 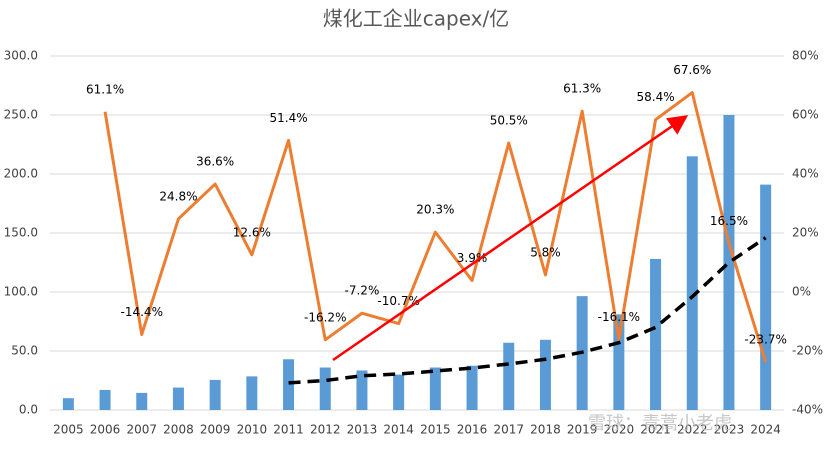 What do you see at coordinates (142, 312) in the screenshot?
I see `data-label: -14.4%` at bounding box center [142, 312].